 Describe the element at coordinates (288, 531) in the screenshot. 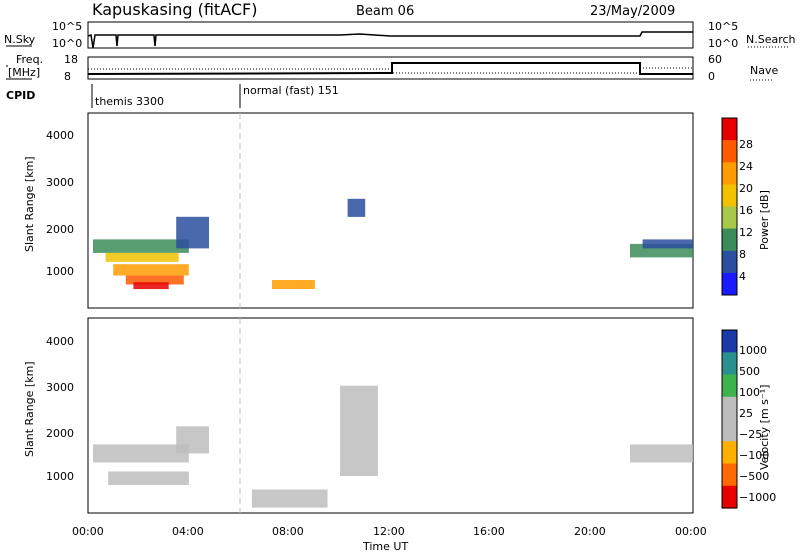

I see `x-tick-0800: 08:00` at that location.